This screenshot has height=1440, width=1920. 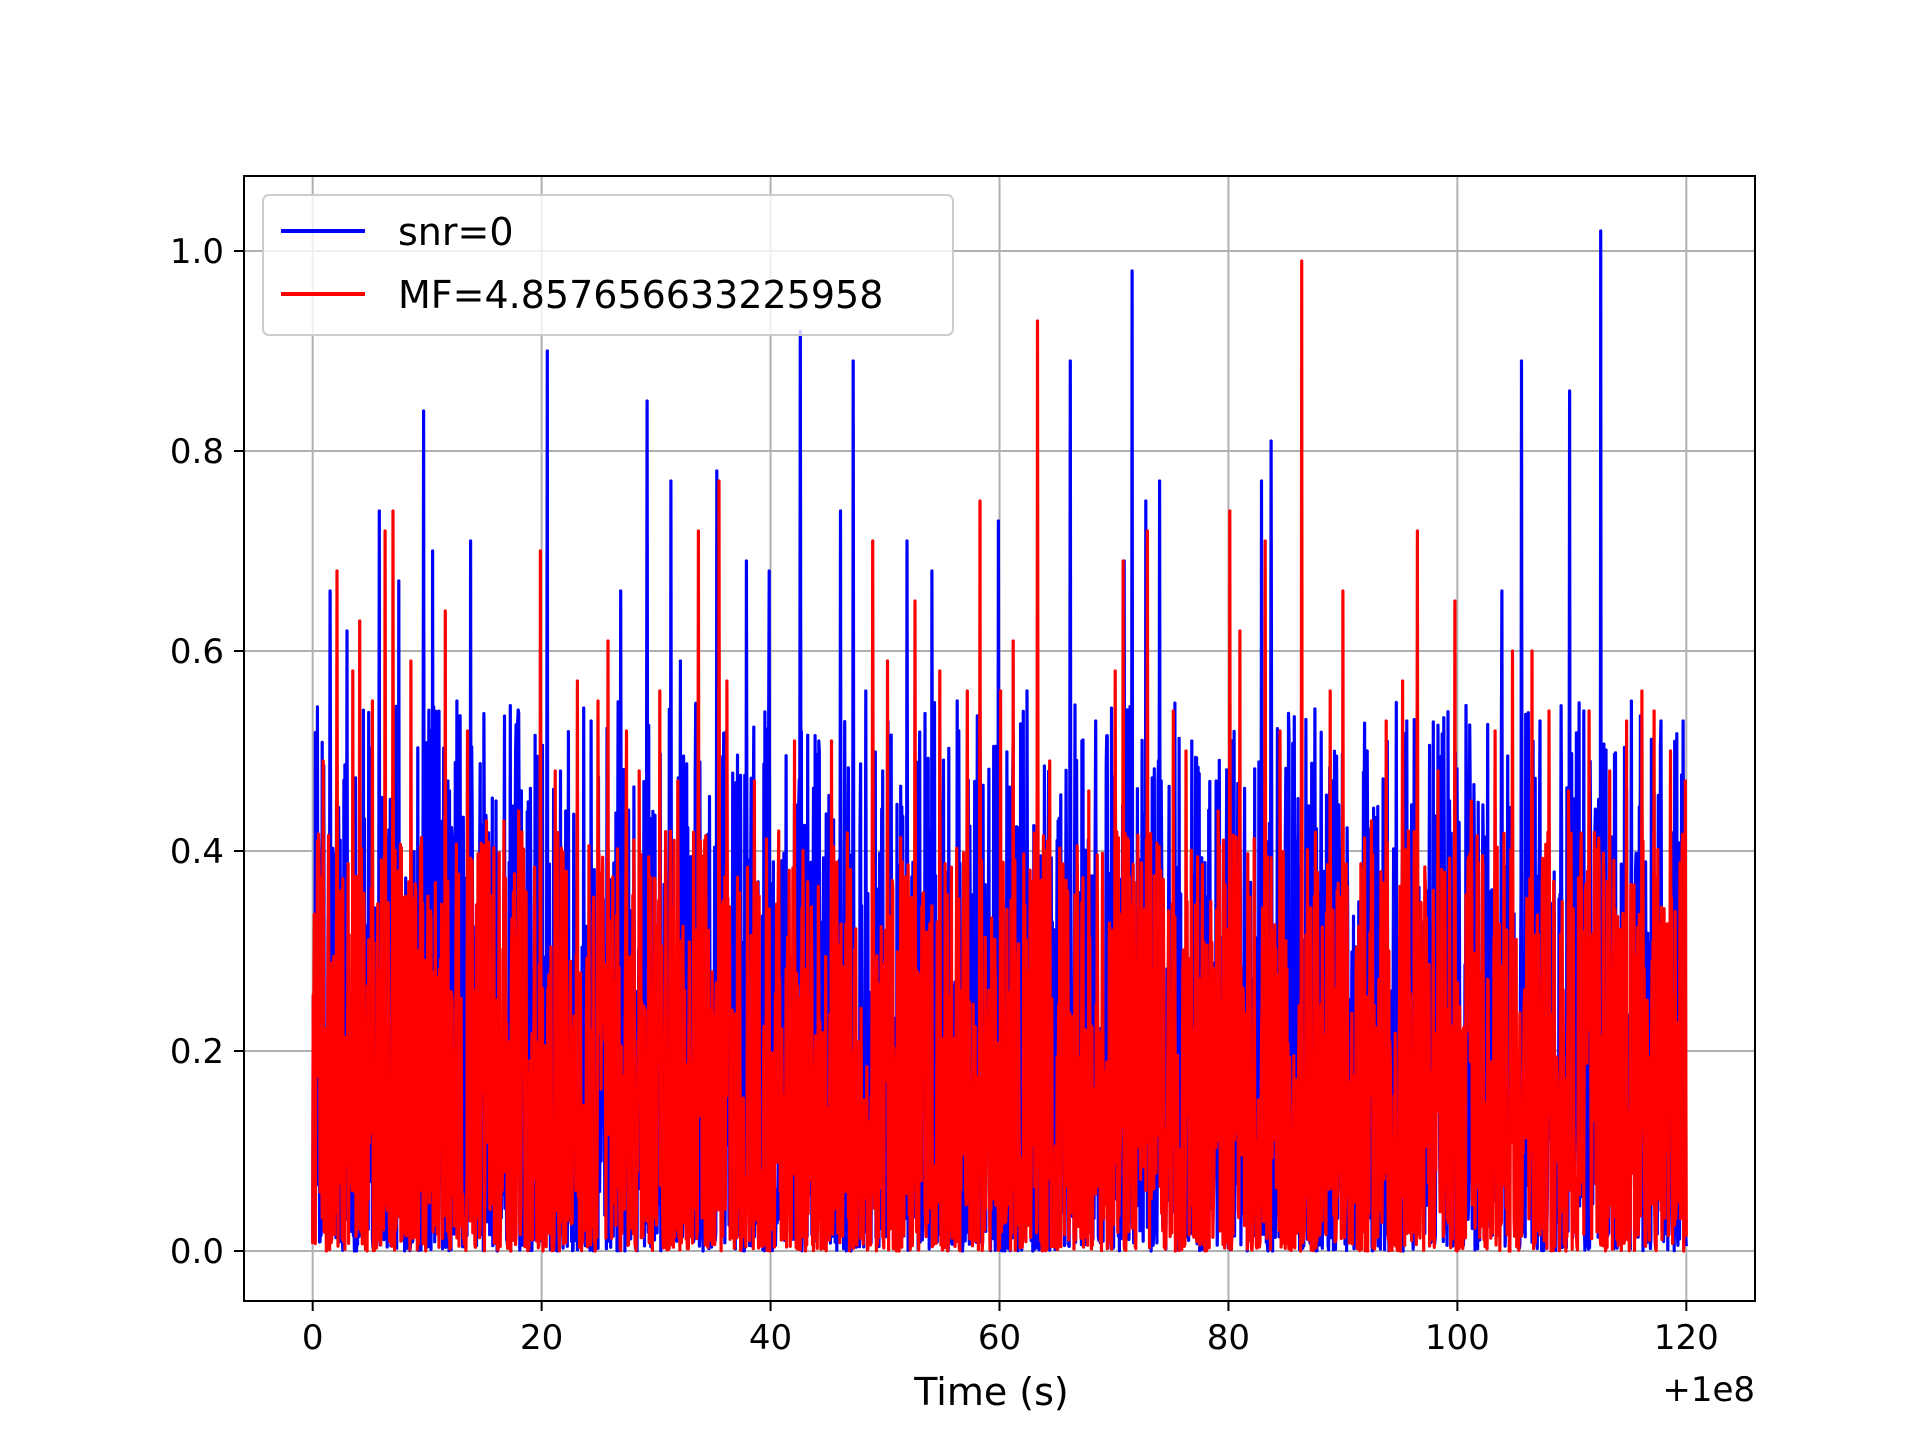 What do you see at coordinates (991, 1392) in the screenshot?
I see `x-axis-label: Time (s)` at bounding box center [991, 1392].